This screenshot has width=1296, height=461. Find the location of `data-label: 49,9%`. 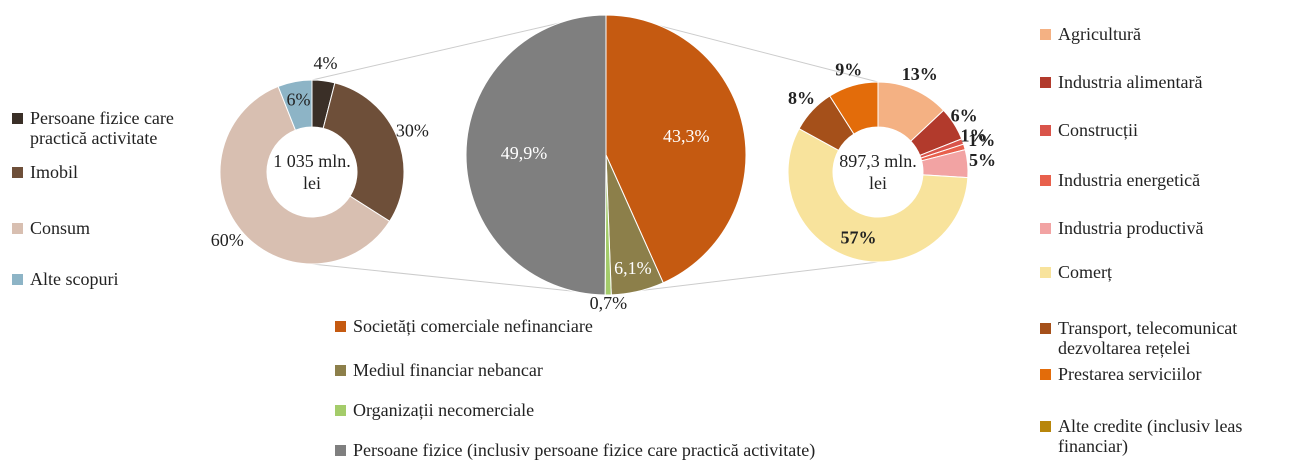

data-label: 49,9% is located at coordinates (524, 153).